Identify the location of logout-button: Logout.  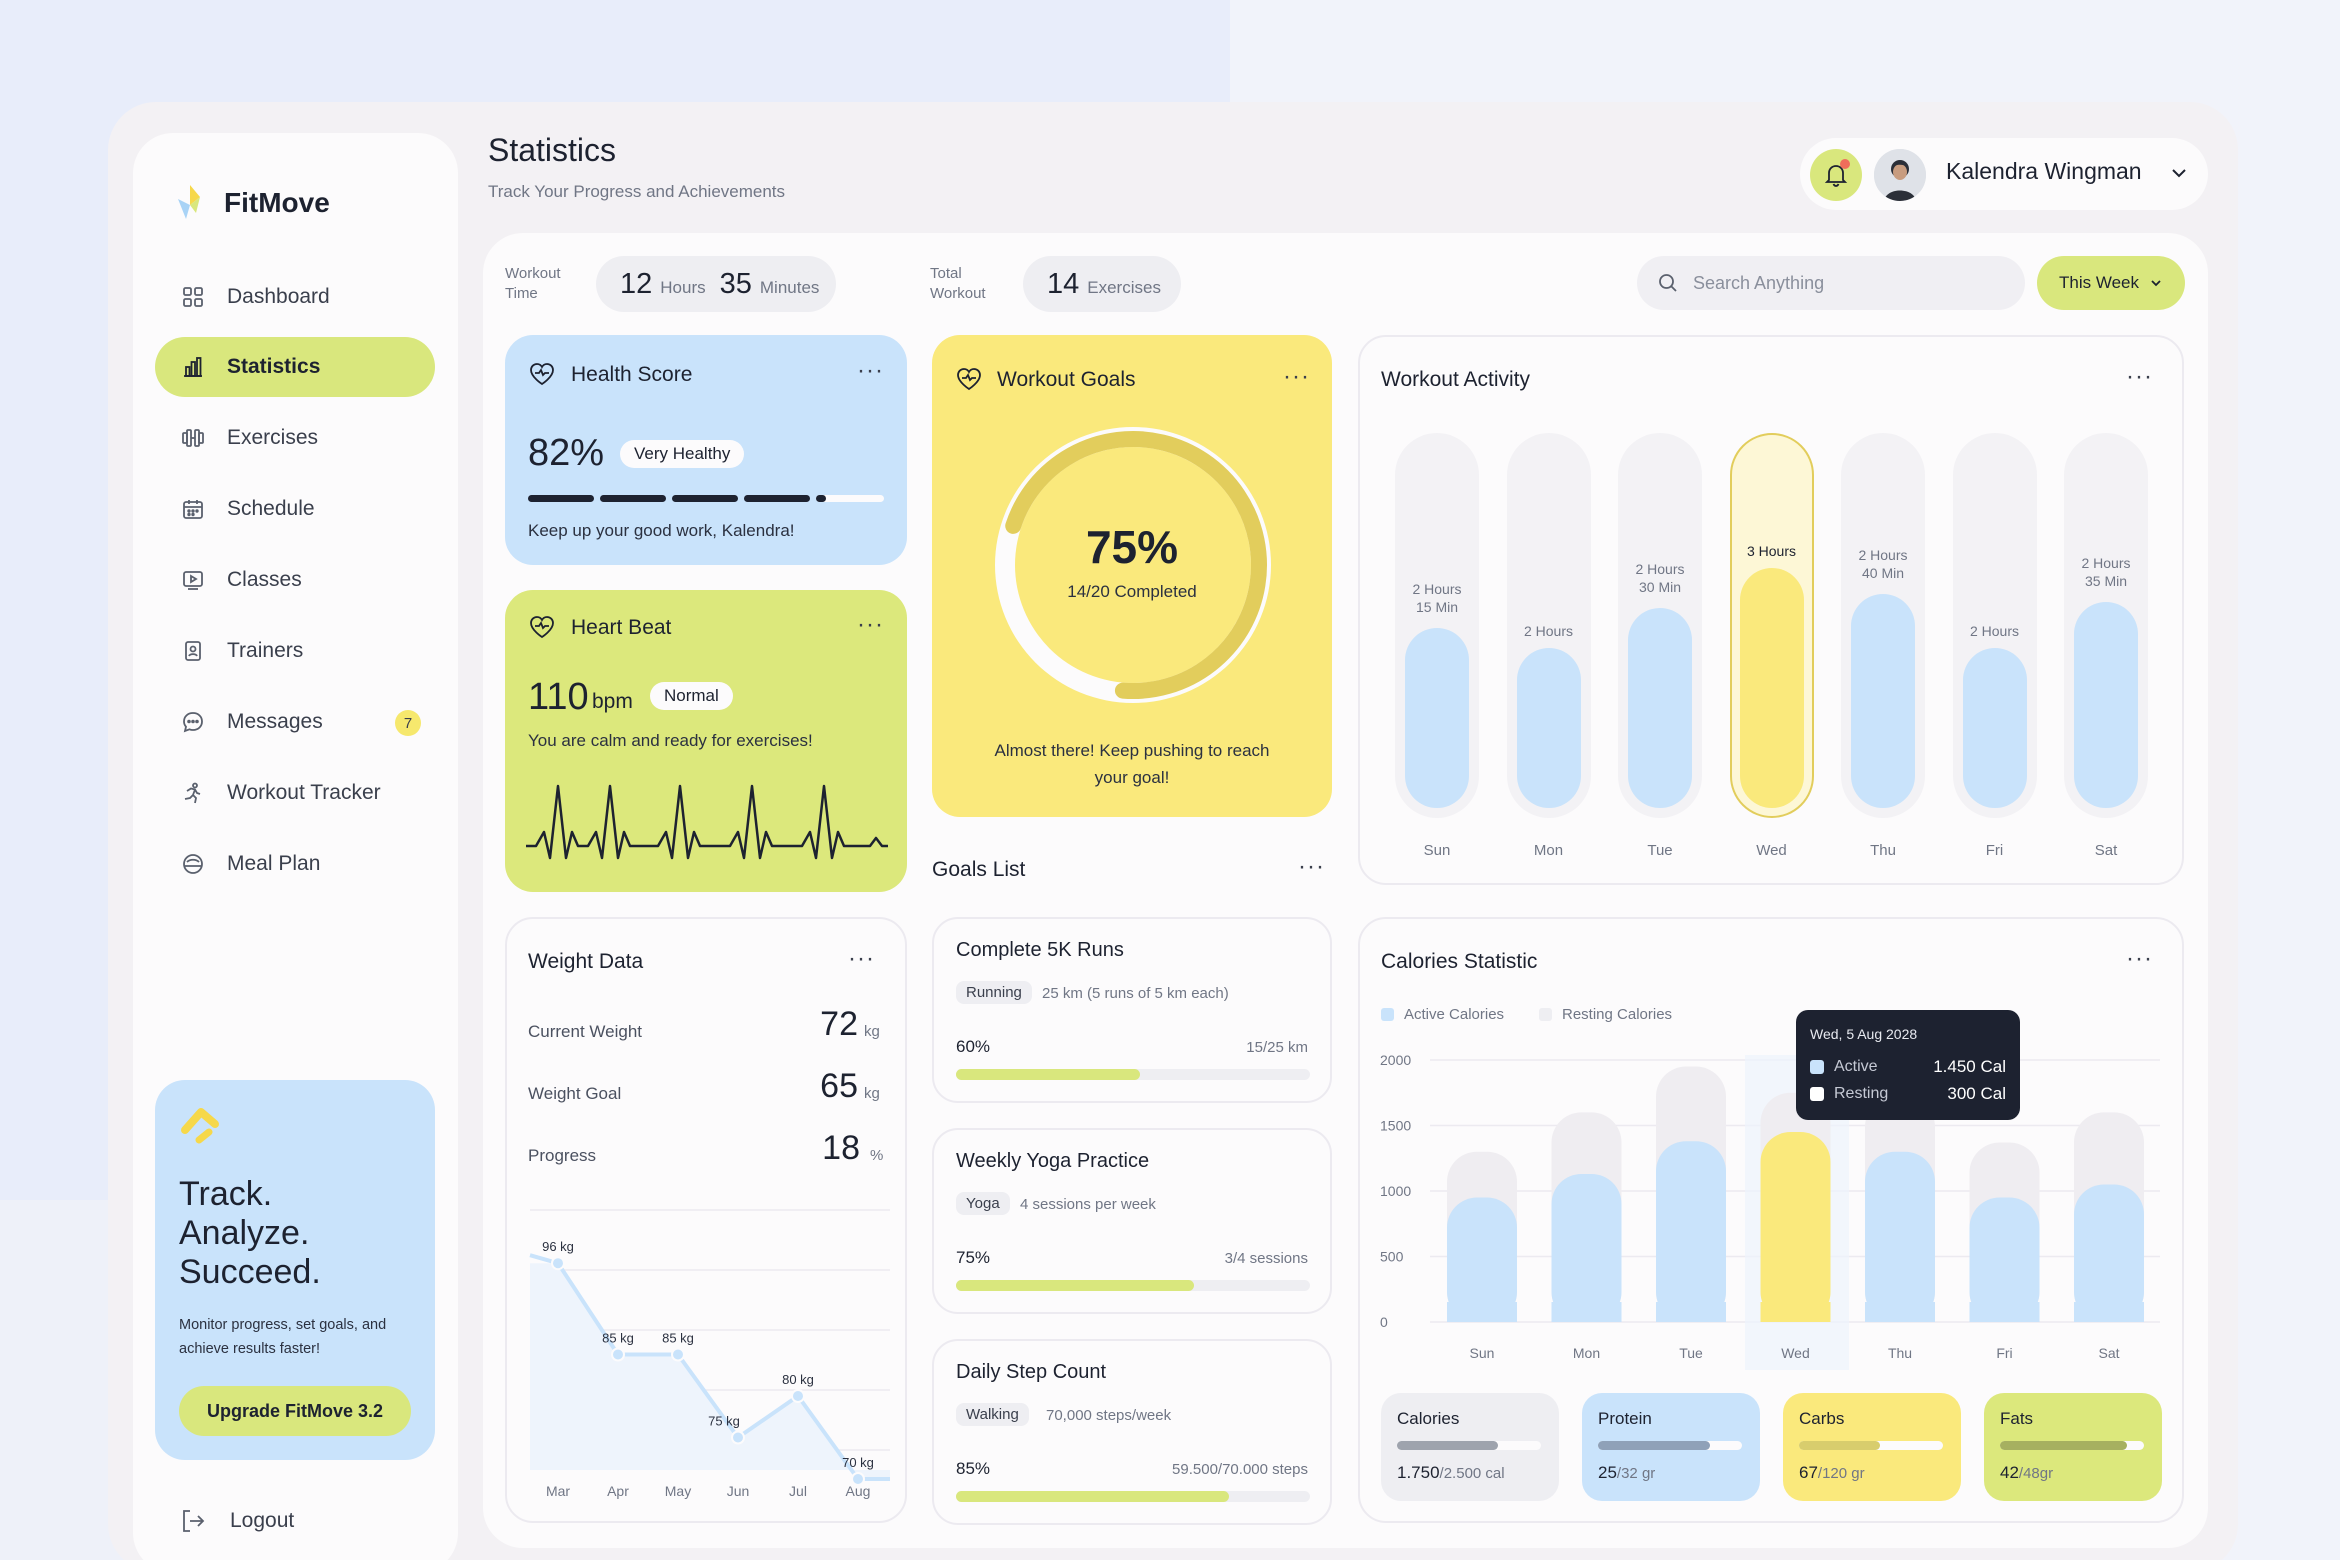
(237, 1521).